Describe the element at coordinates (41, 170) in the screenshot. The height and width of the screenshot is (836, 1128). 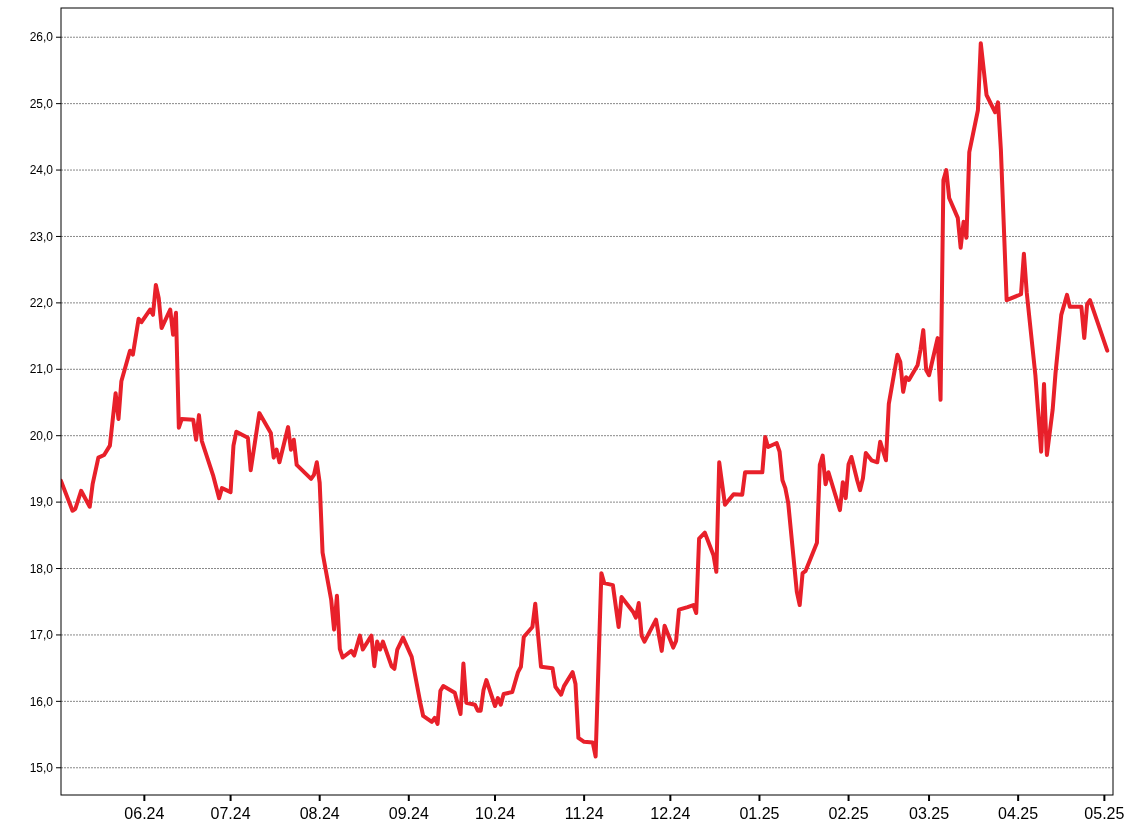
I see `y-tick-label: 24,0` at that location.